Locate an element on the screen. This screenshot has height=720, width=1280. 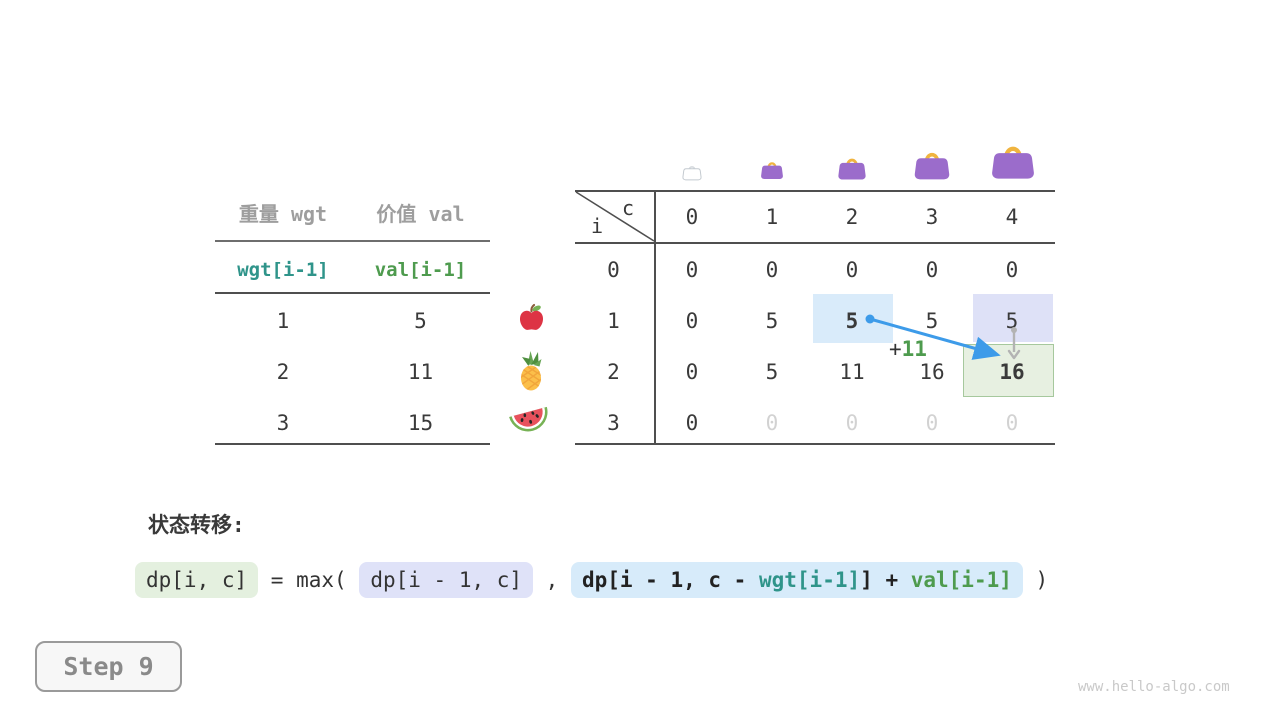
item-table-rule-top is located at coordinates (352, 241).